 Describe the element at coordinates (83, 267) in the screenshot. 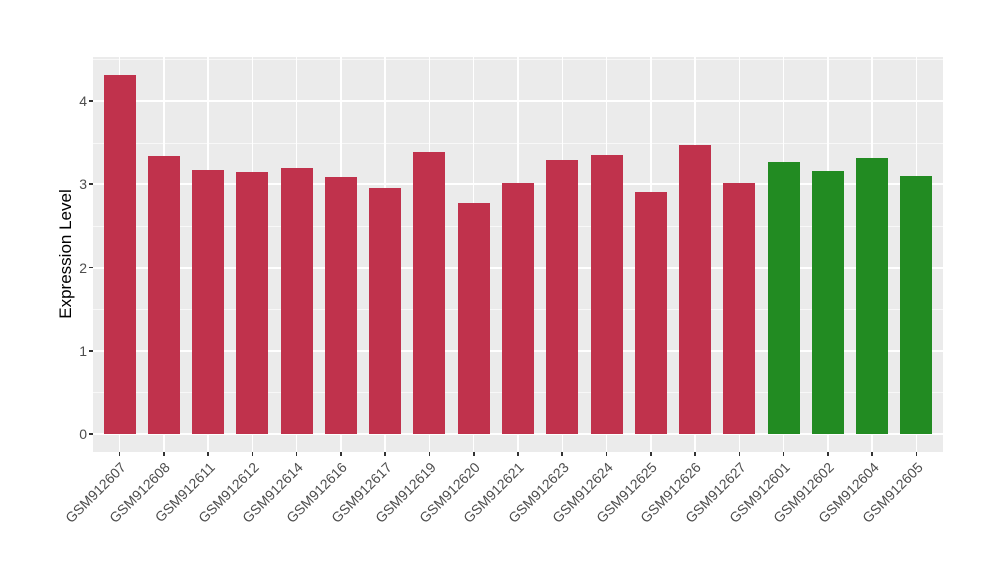

I see `y-tick-label: 2` at that location.